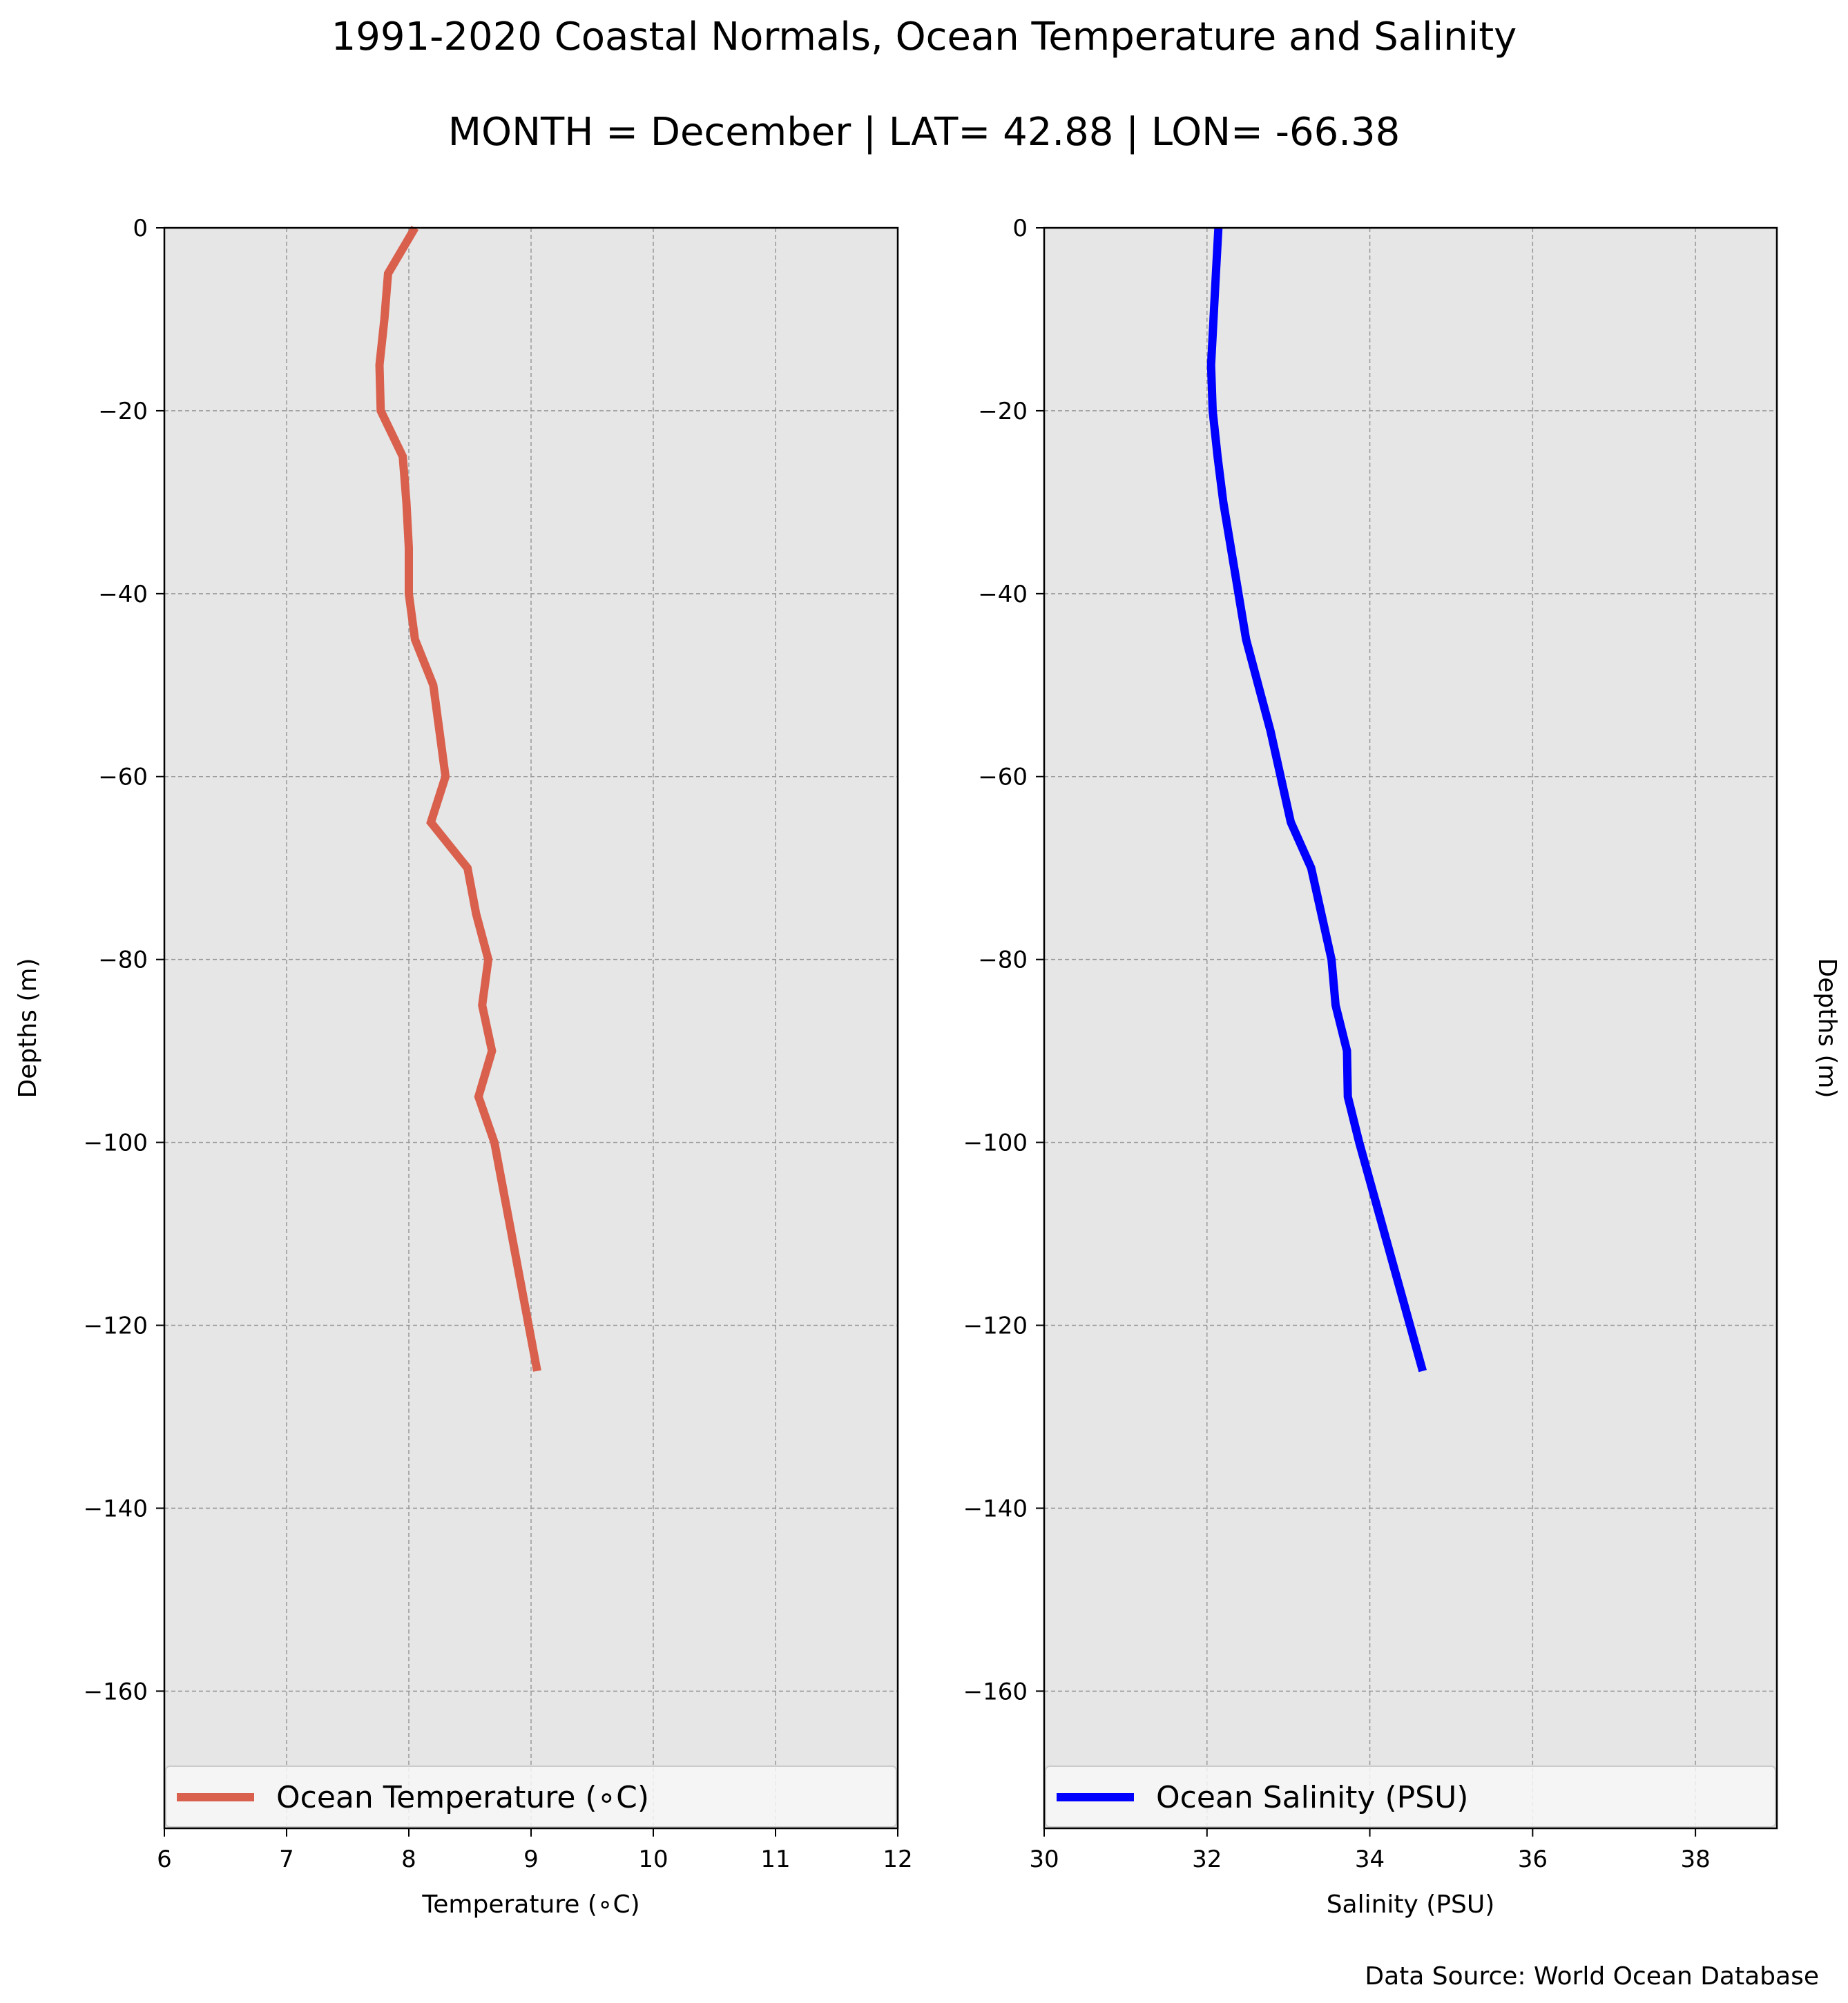 This screenshot has width=1848, height=2003. I want to click on temperature-legend, so click(531, 1797).